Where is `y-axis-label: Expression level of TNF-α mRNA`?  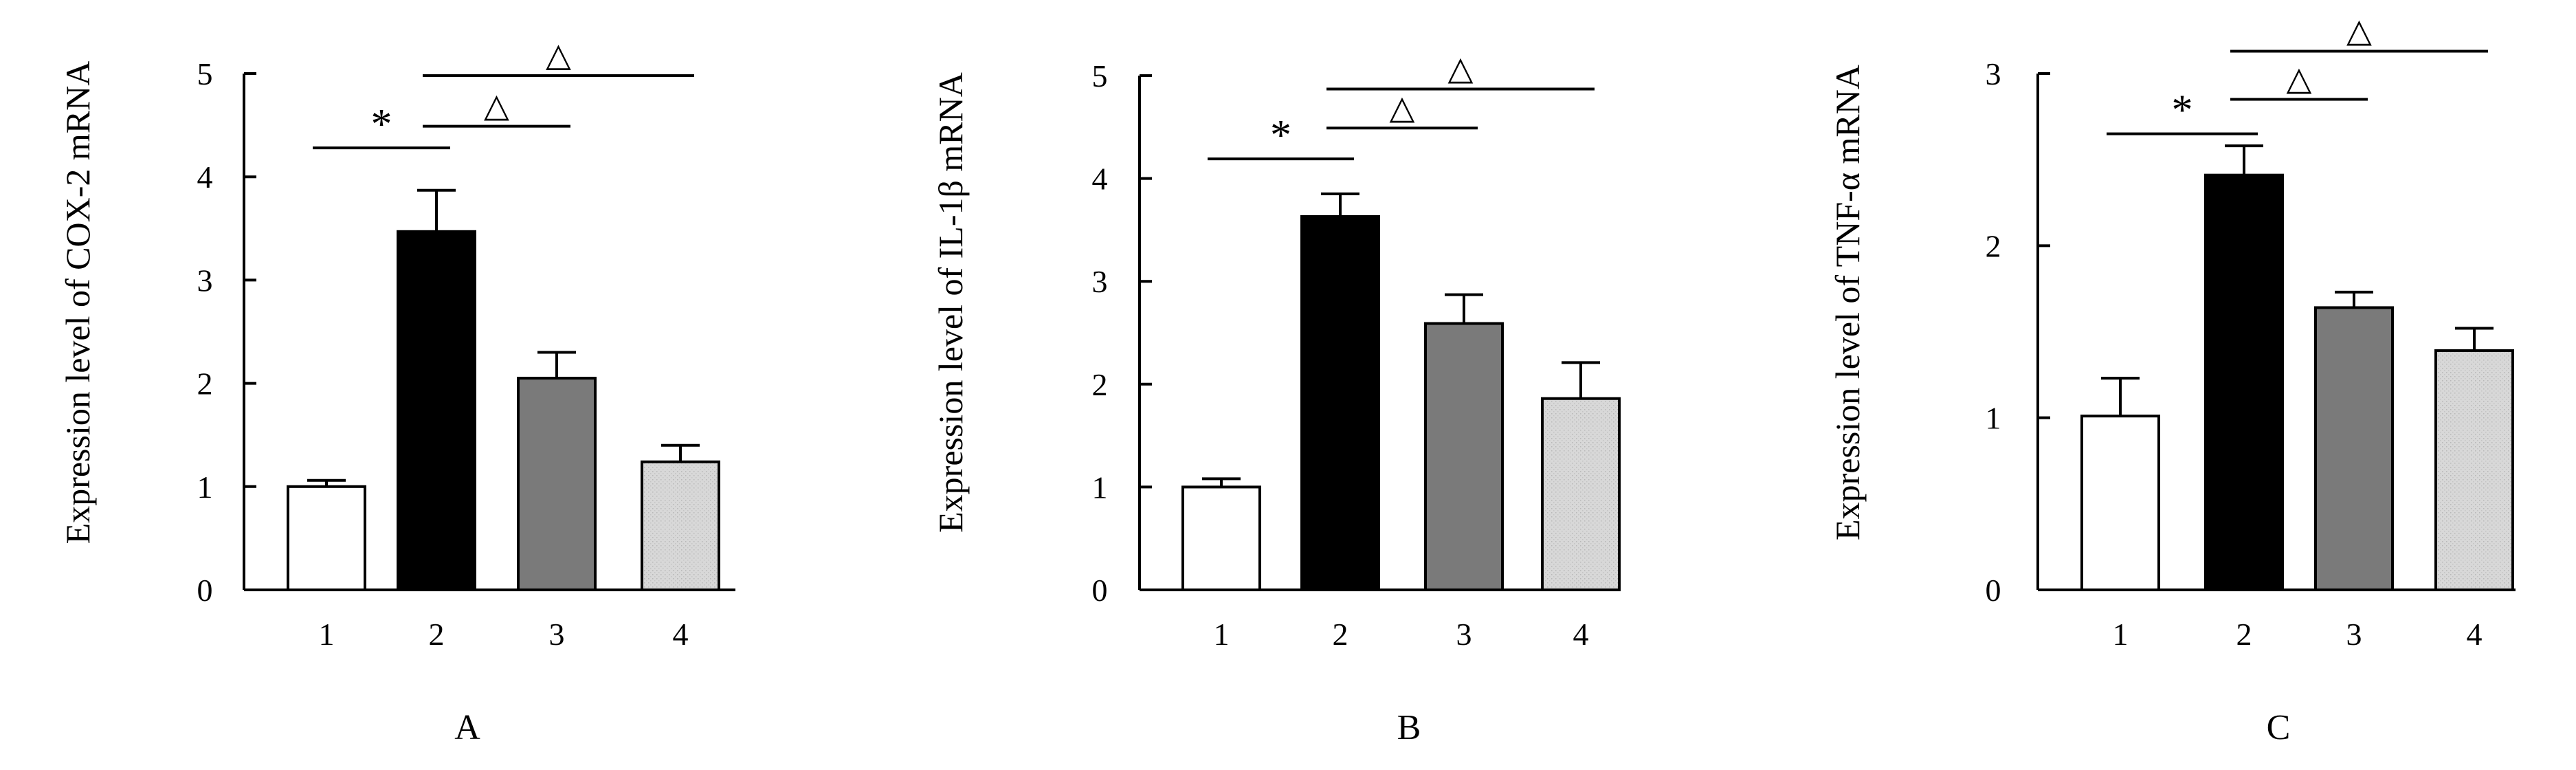
y-axis-label: Expression level of TNF-α mRNA is located at coordinates (1847, 302).